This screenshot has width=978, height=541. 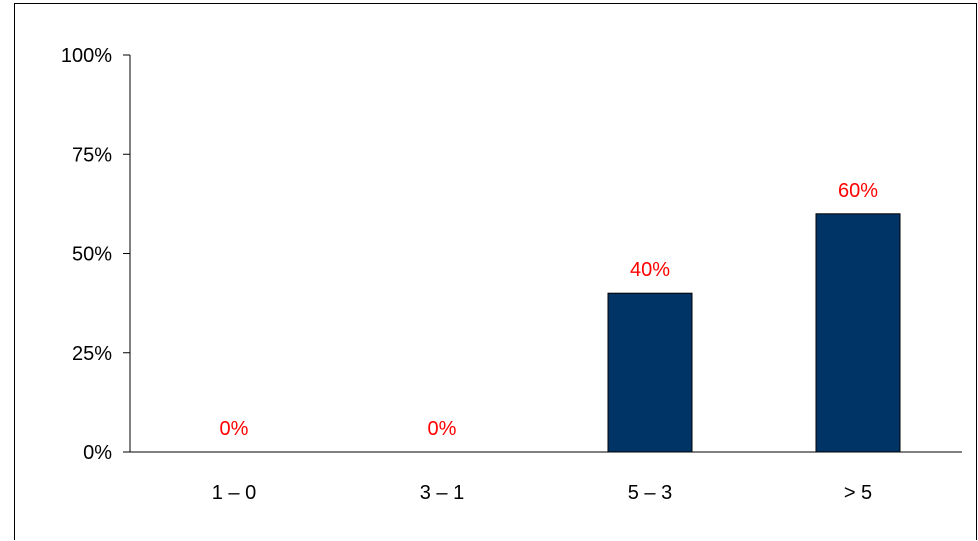 I want to click on y-tick-label: 0%, so click(x=97, y=453).